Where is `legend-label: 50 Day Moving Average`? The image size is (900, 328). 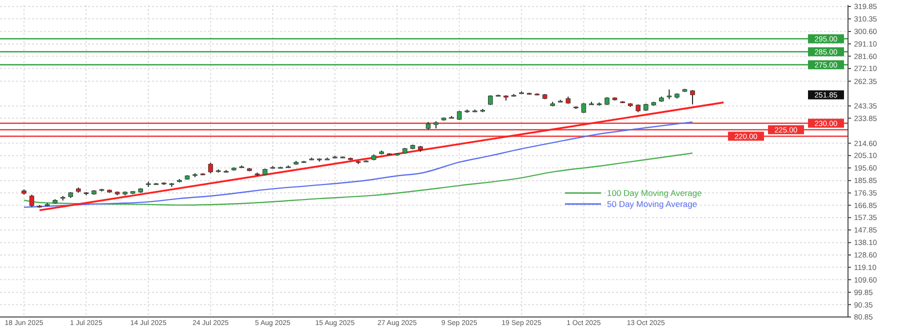 legend-label: 50 Day Moving Average is located at coordinates (652, 203).